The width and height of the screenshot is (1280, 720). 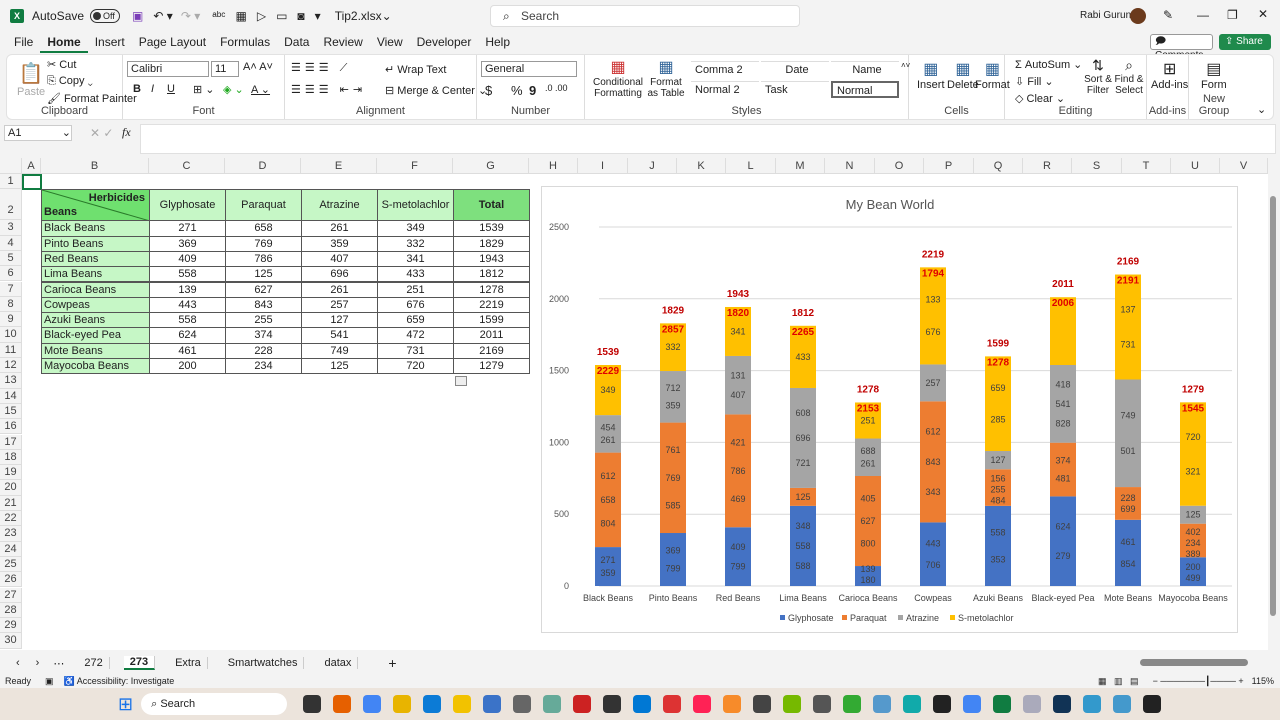 I want to click on table-icon: ▦, so click(x=241, y=16).